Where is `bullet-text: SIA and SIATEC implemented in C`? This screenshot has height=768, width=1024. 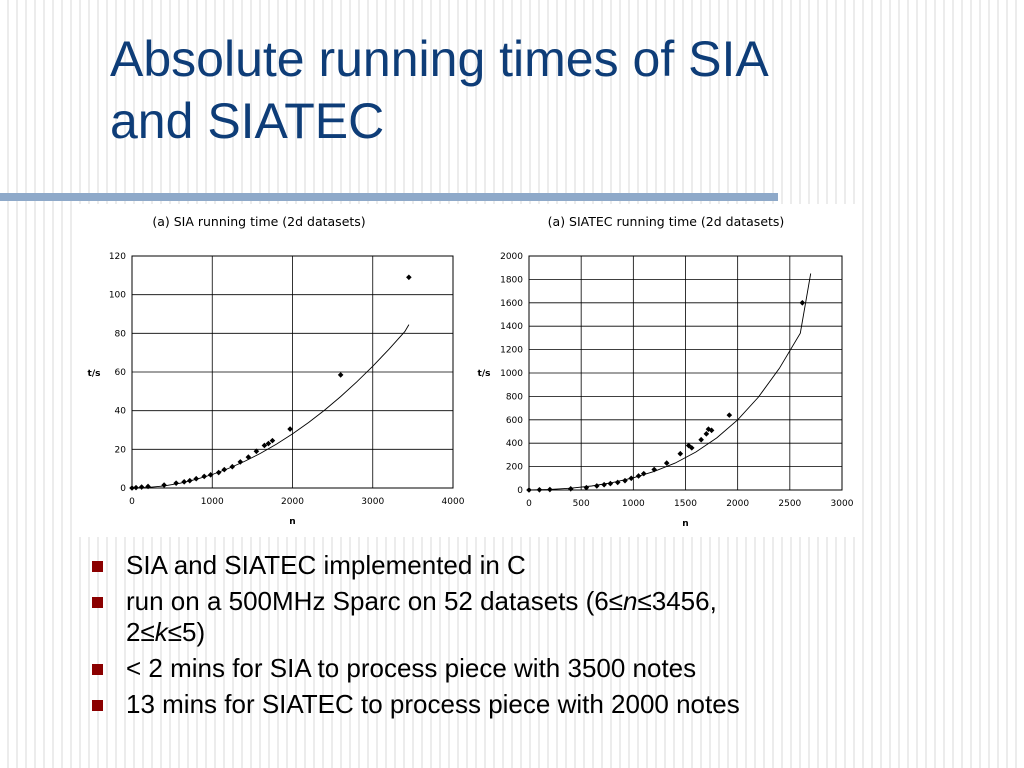
bullet-text: SIA and SIATEC implemented in C is located at coordinates (326, 565).